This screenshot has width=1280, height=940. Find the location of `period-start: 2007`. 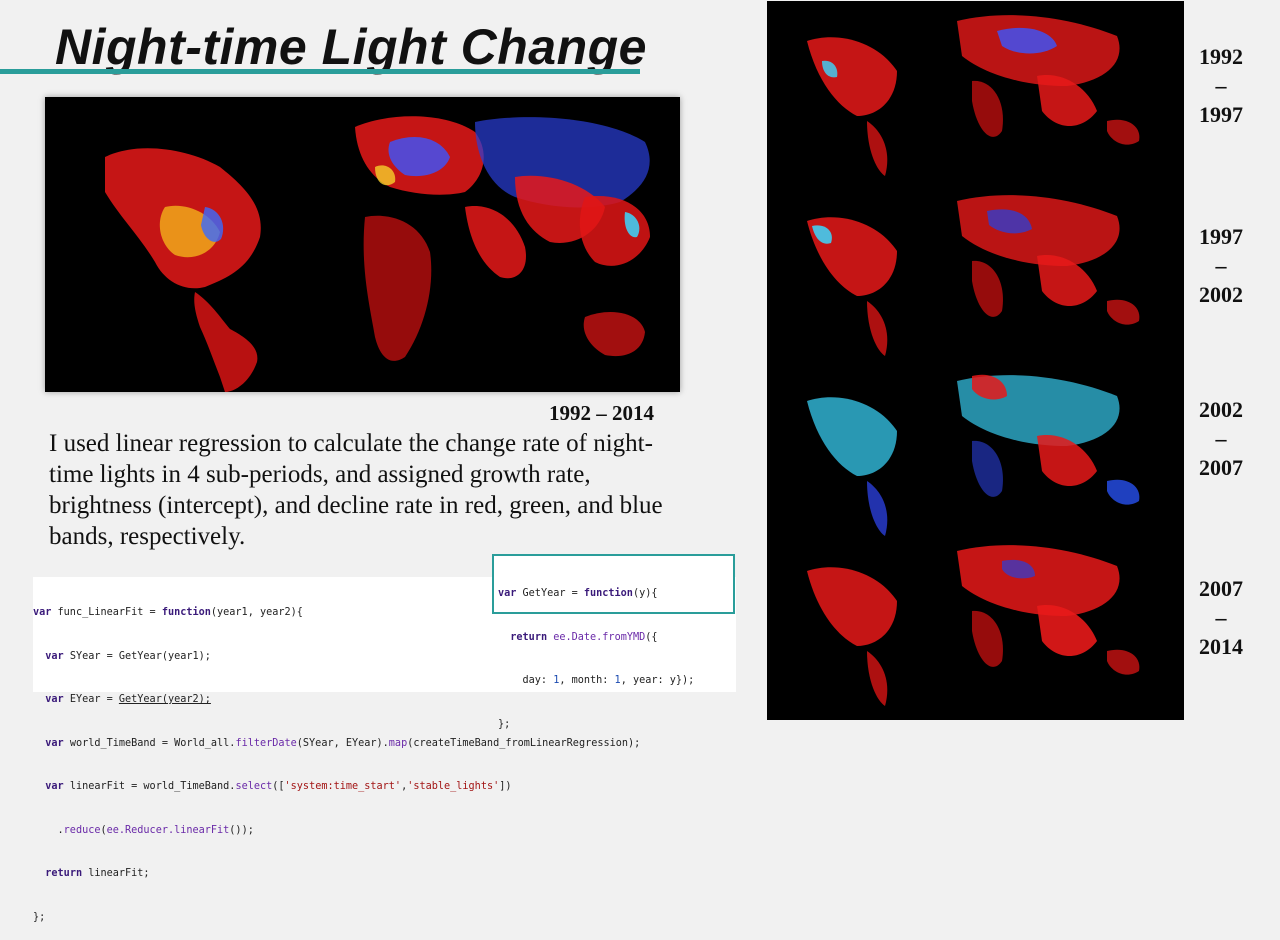

period-start: 2007 is located at coordinates (1221, 588).